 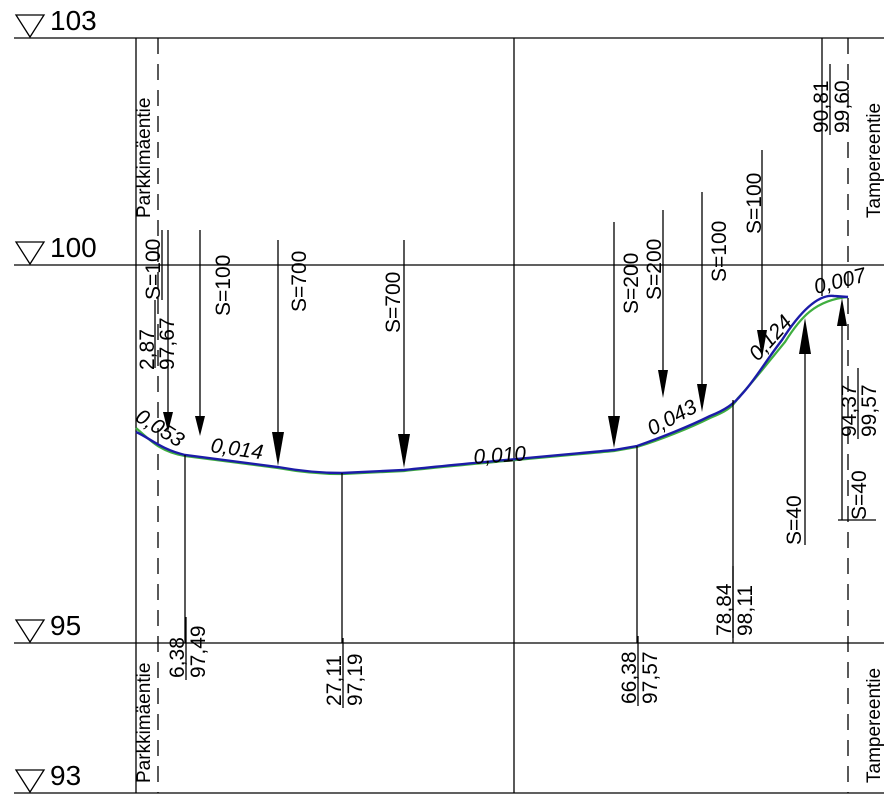 What do you see at coordinates (724, 609) in the screenshot?
I see `point-station-p5: 78,84` at bounding box center [724, 609].